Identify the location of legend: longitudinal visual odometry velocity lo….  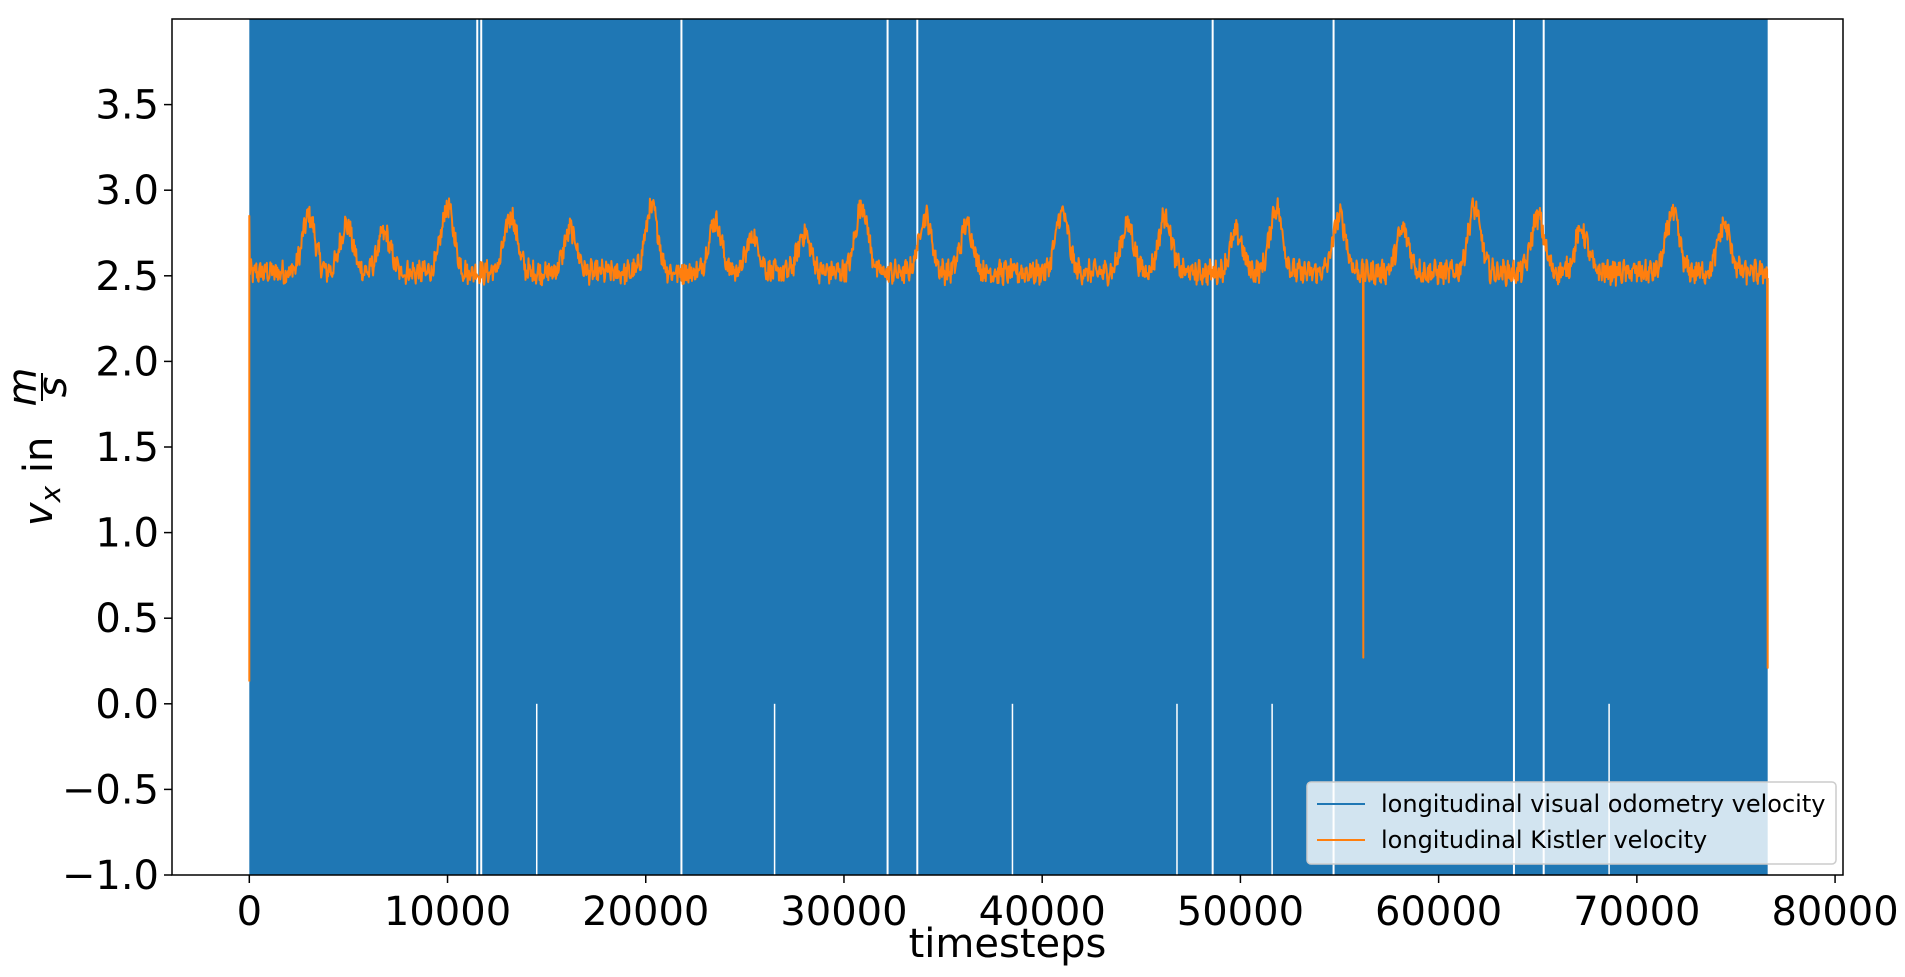
(1571, 823).